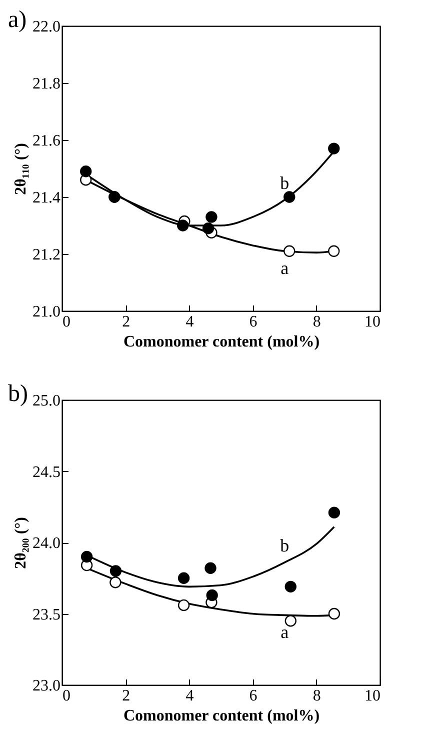  What do you see at coordinates (18, 394) in the screenshot?
I see `chart-title: b)` at bounding box center [18, 394].